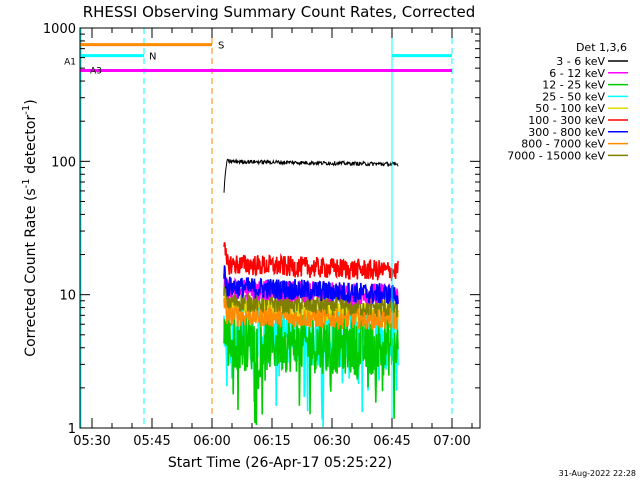 This screenshot has width=640, height=480. What do you see at coordinates (451, 441) in the screenshot?
I see `x-tick-label-6: 07:00` at bounding box center [451, 441].